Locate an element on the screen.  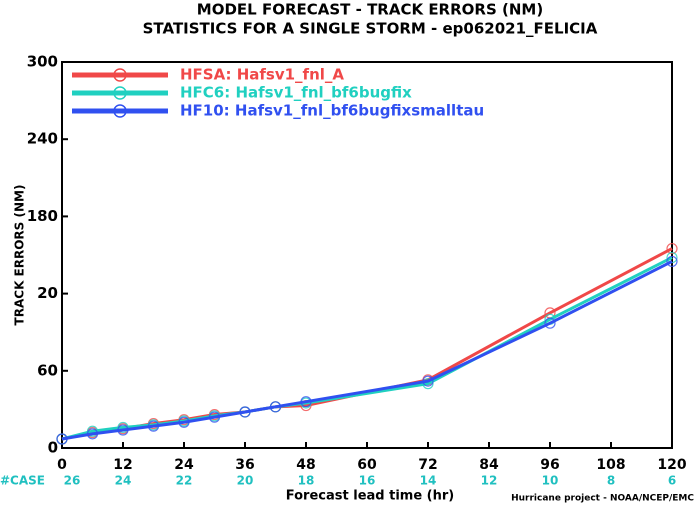
case-count: 20 is located at coordinates (245, 481).